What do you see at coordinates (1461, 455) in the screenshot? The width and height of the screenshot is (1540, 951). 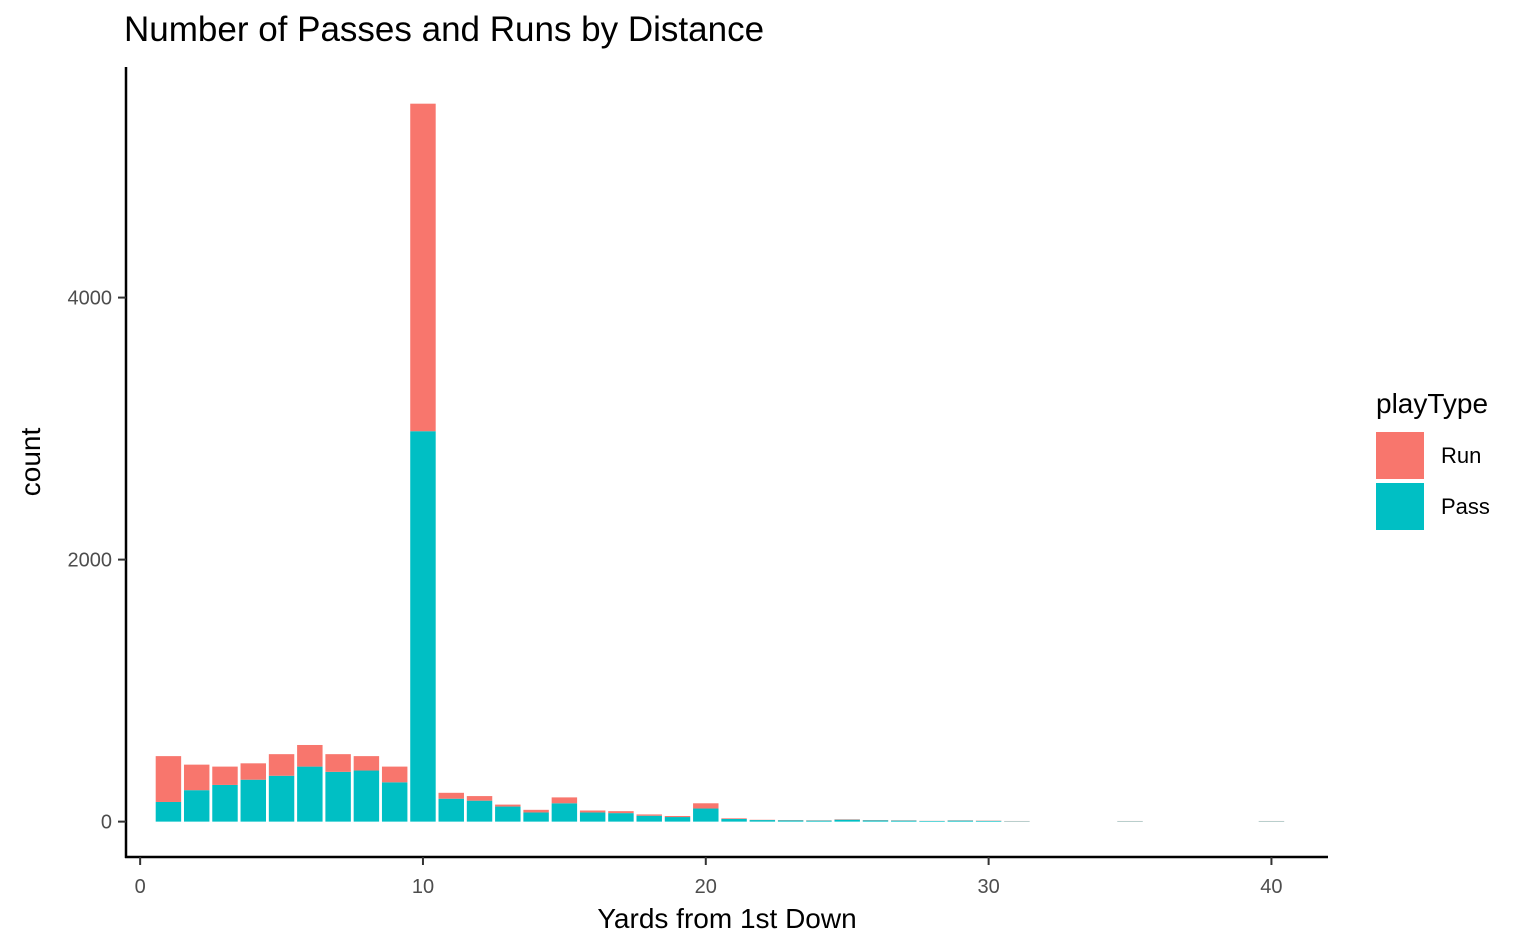 I see `legend-label-run: Run` at bounding box center [1461, 455].